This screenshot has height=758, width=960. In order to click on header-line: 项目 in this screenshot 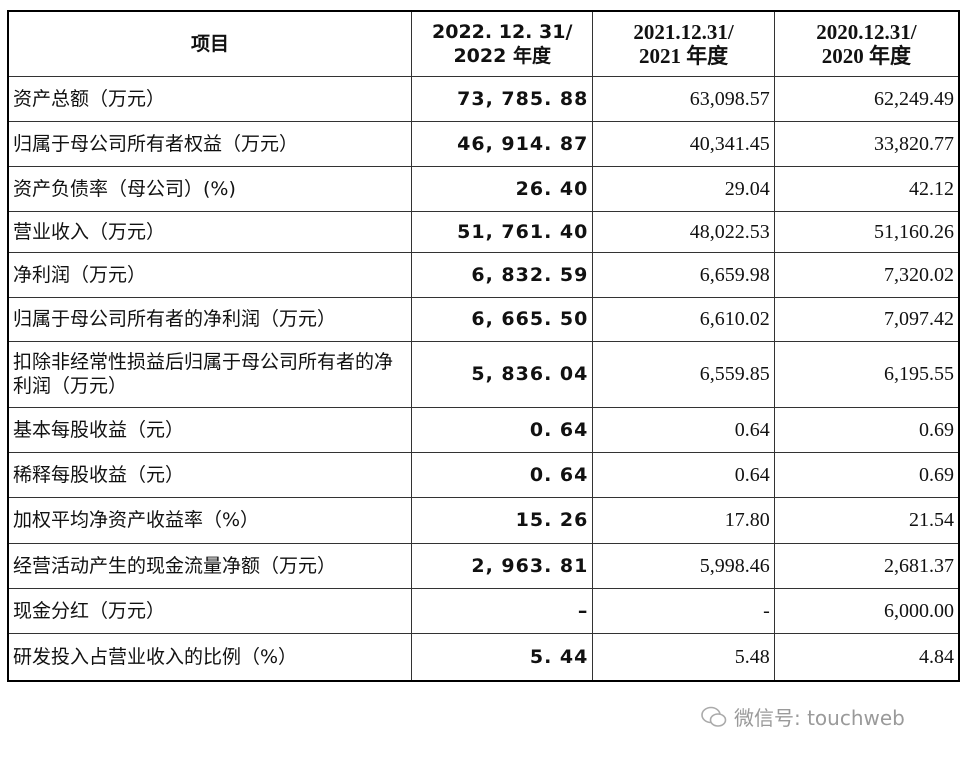, I will do `click(210, 43)`.